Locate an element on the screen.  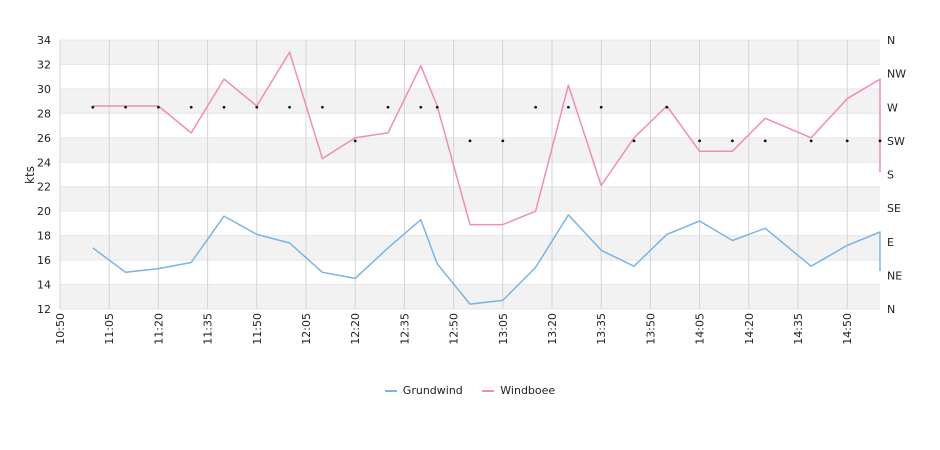
x-tick-label: 11:05 is located at coordinates (109, 329).